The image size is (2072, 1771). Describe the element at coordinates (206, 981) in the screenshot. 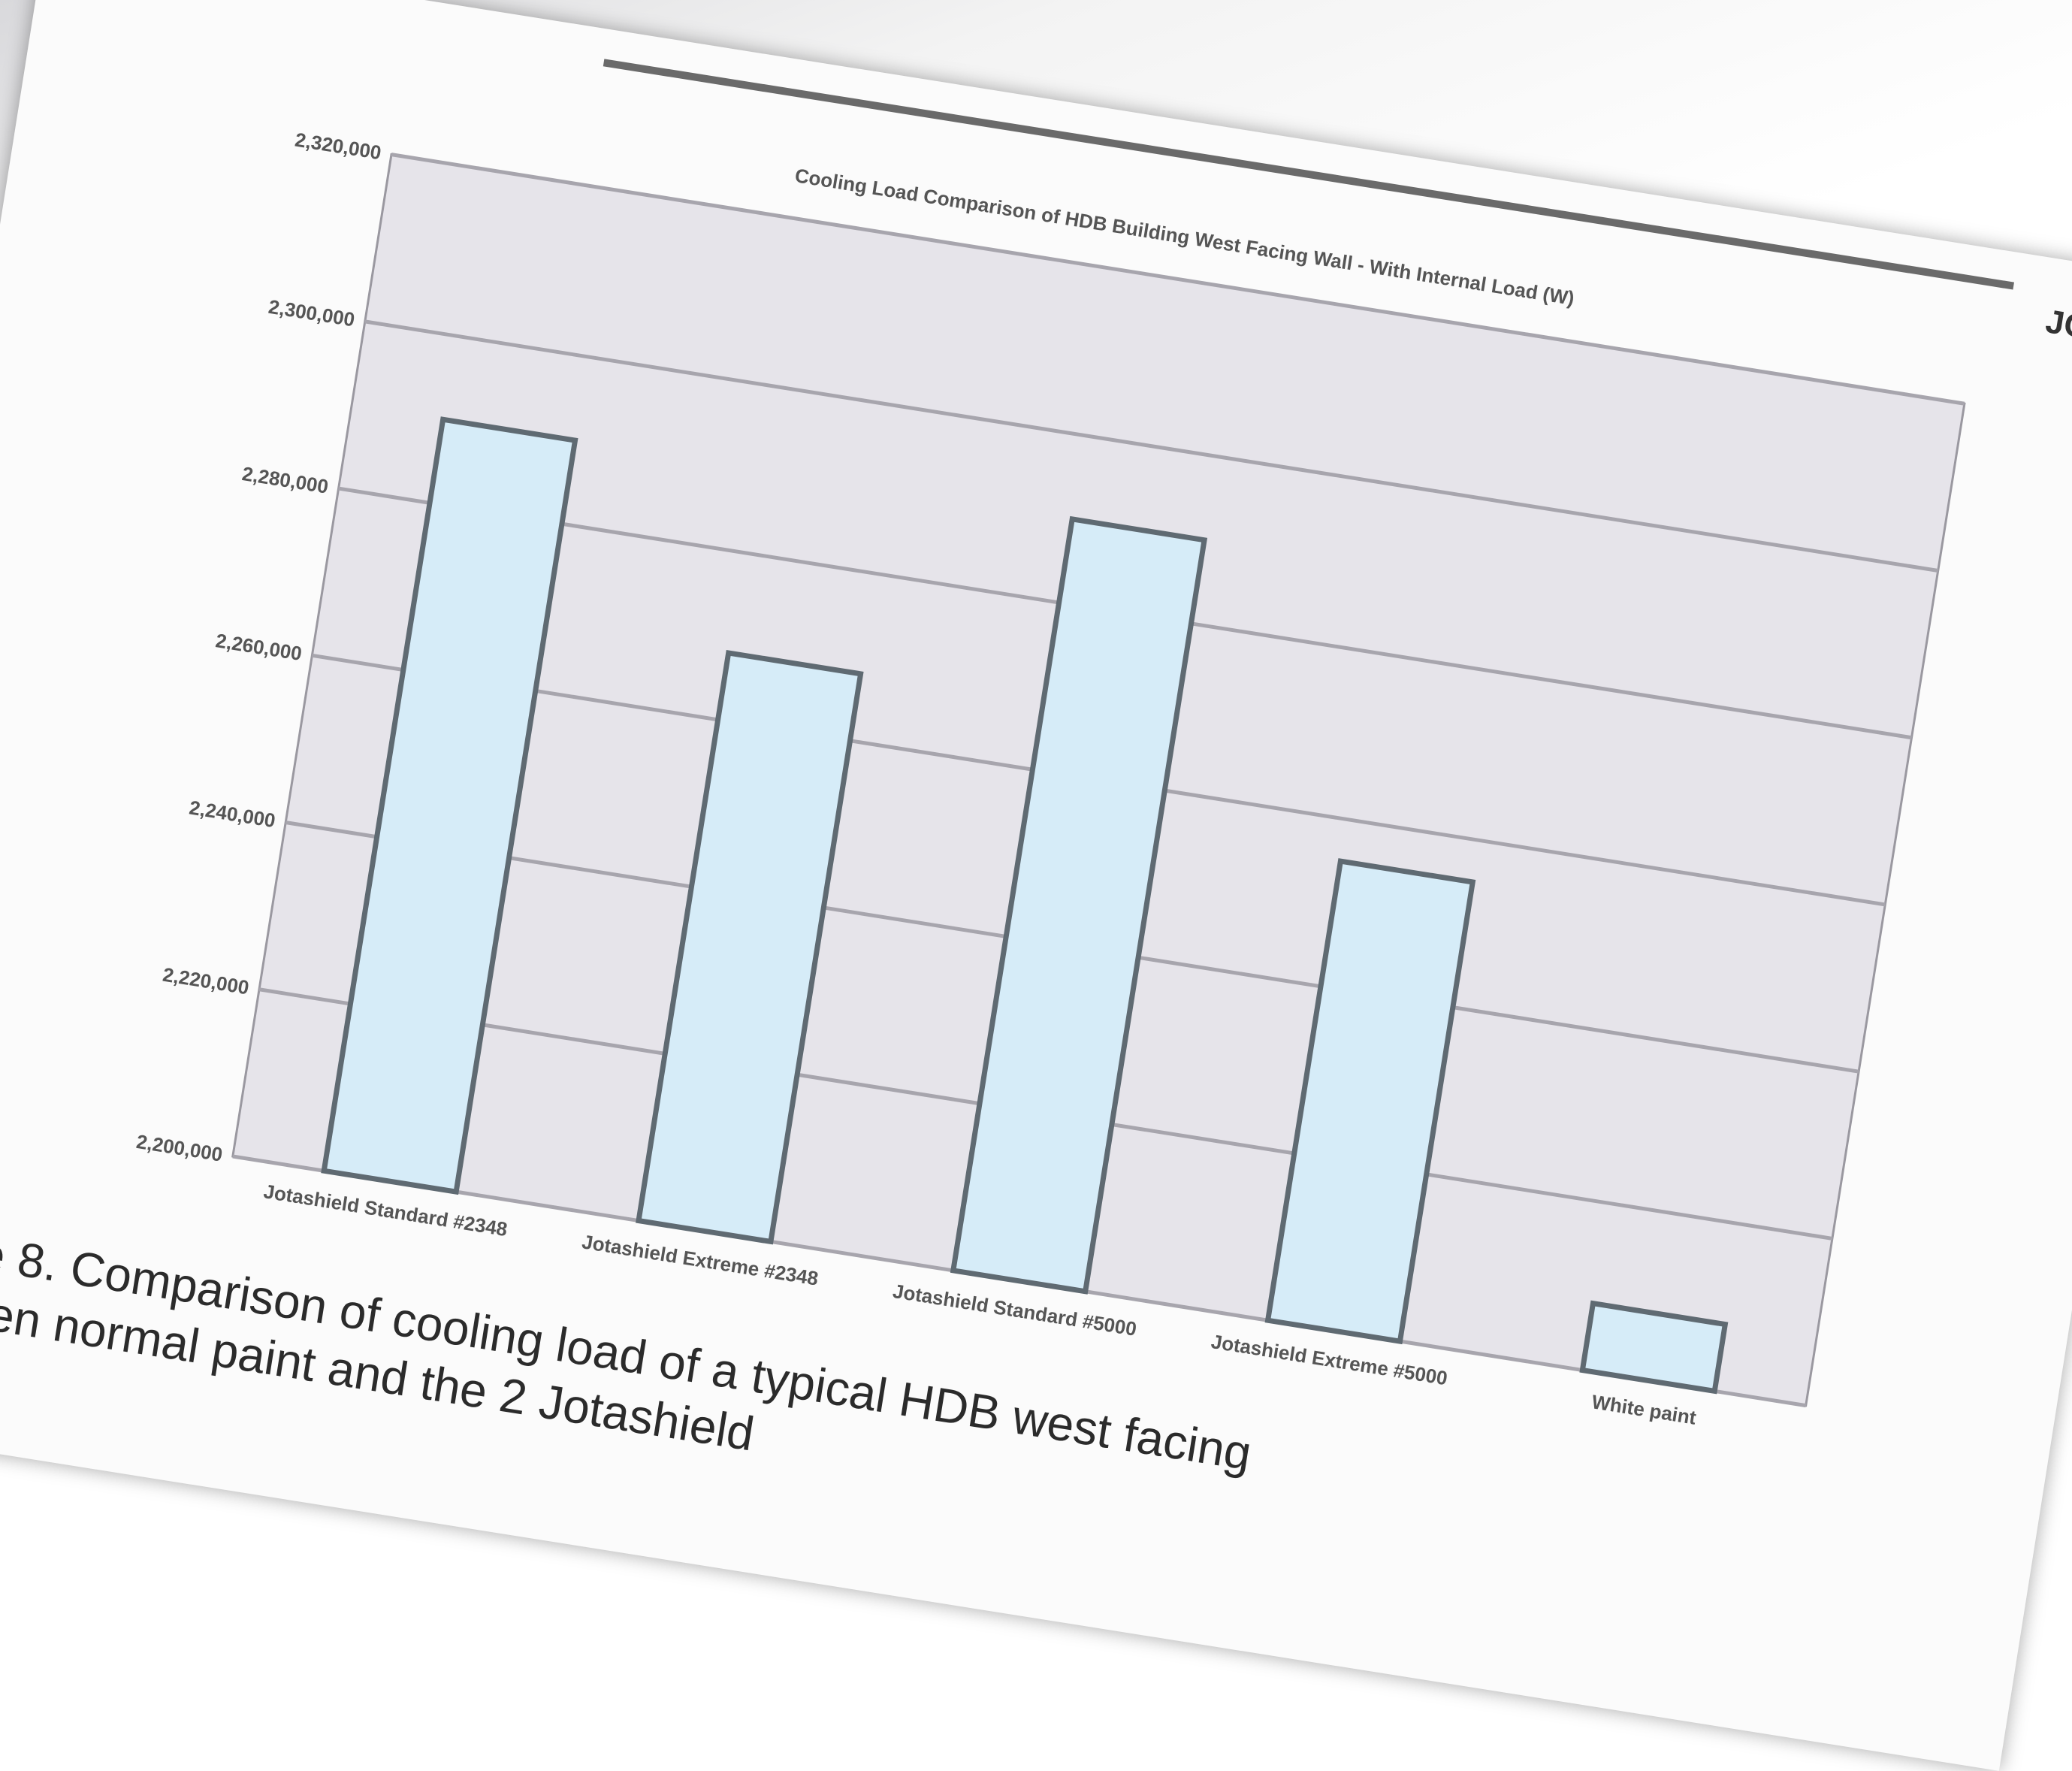

I see `y-tick-label: 2,220,000` at that location.